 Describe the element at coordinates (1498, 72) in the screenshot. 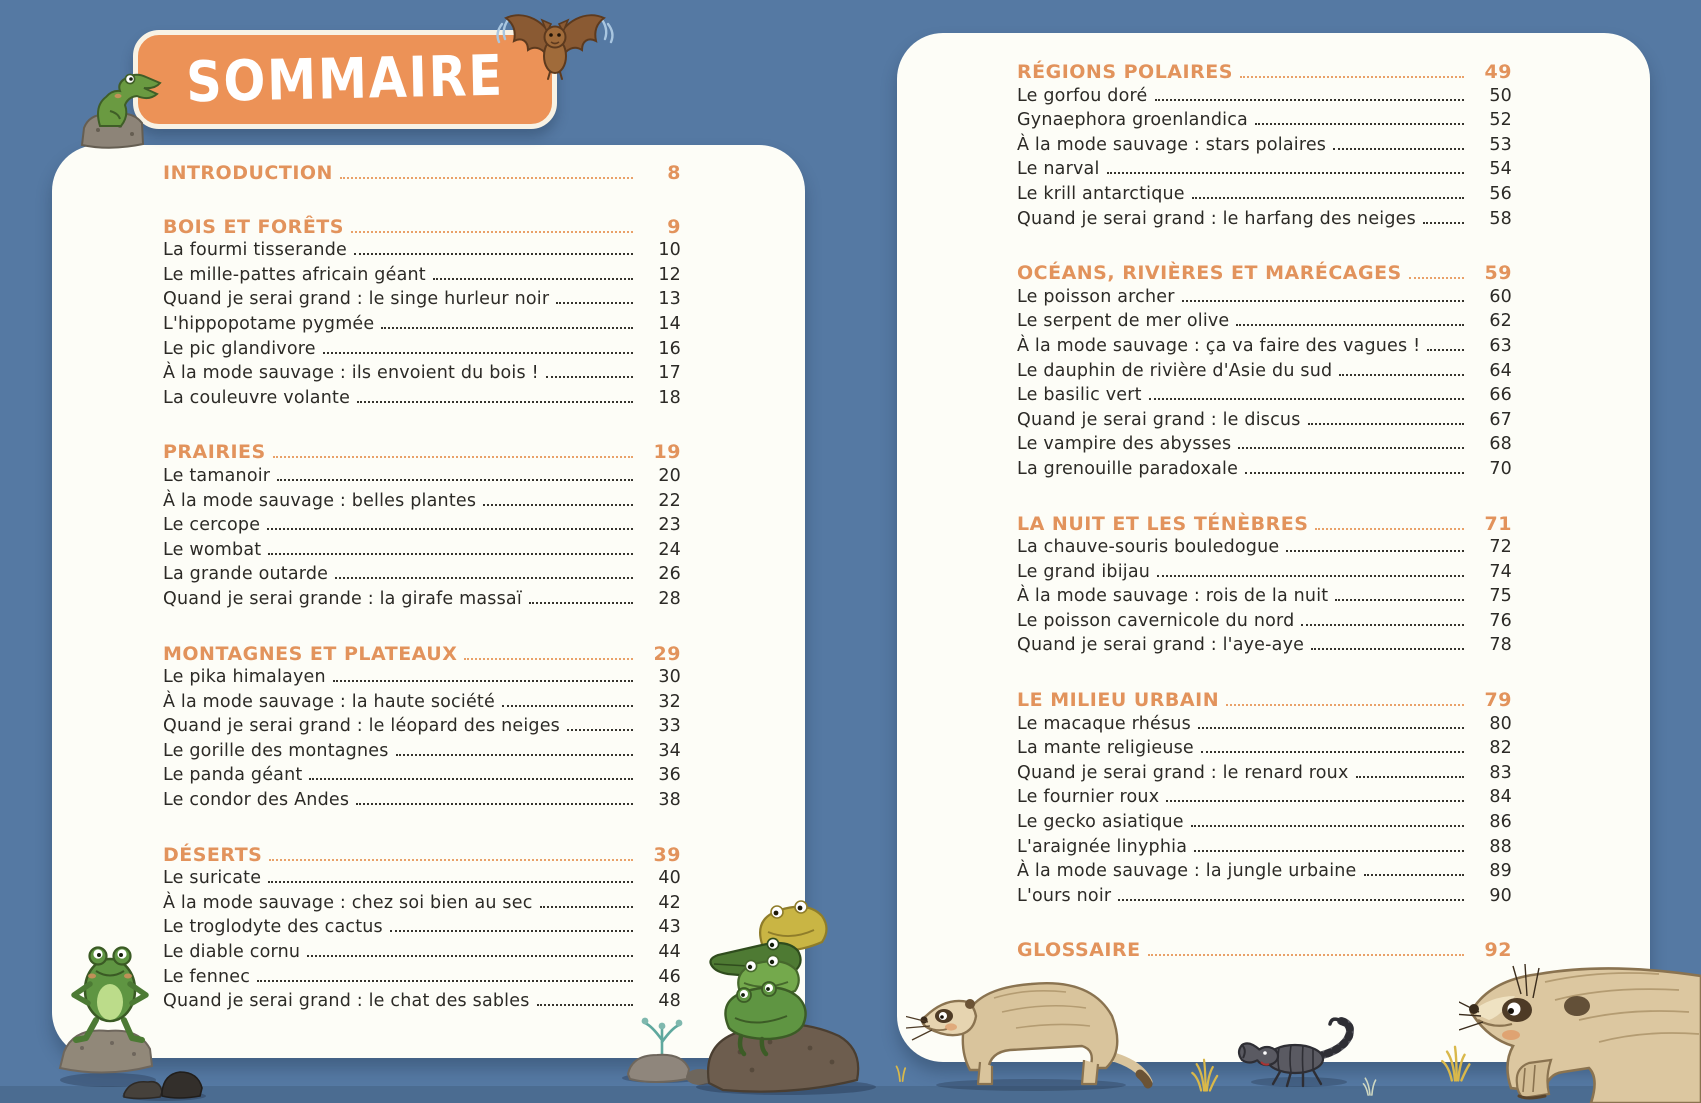

I see `toc-page-number: 49` at that location.